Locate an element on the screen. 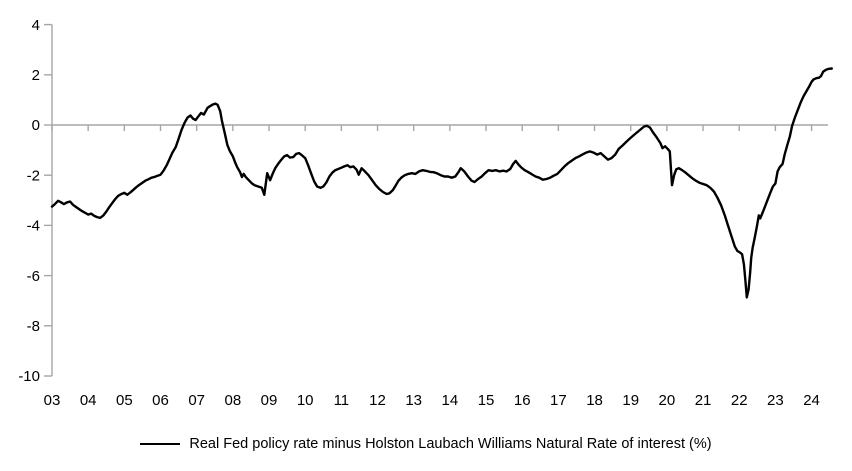 Image resolution: width=852 pixels, height=471 pixels. x-tick-label: 10 is located at coordinates (305, 400).